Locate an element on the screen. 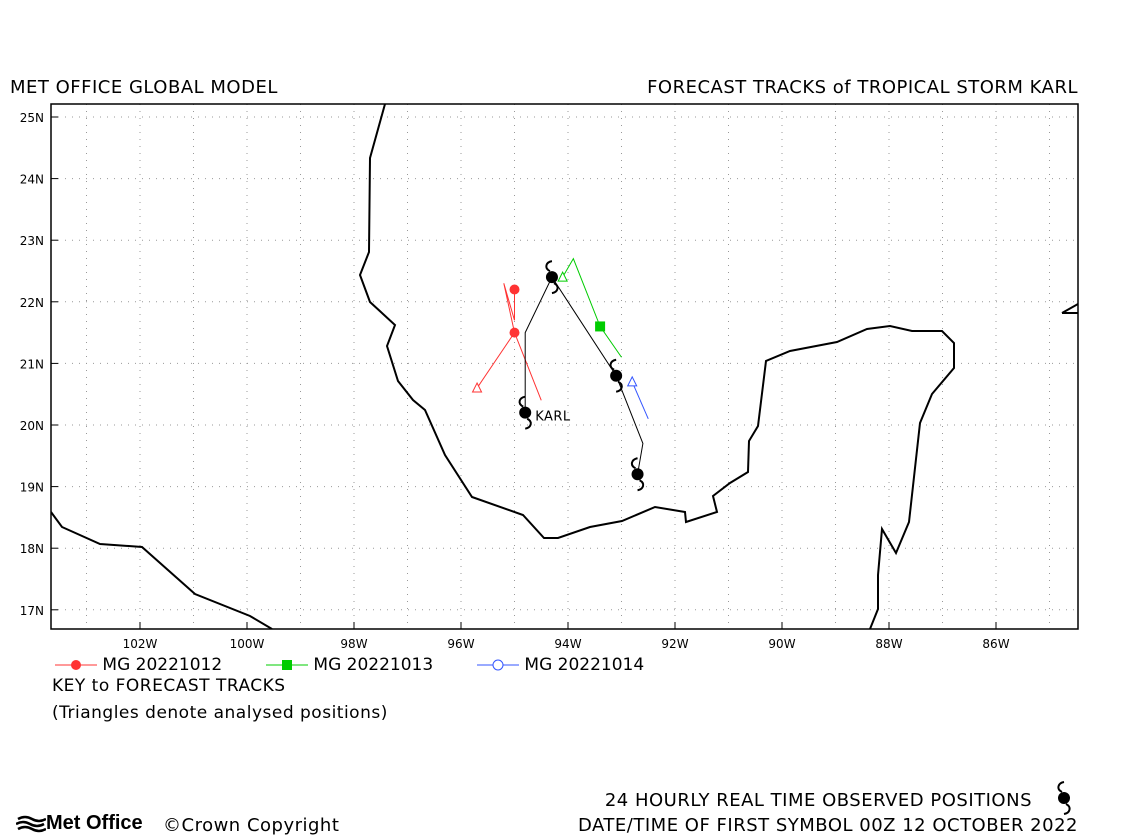 This screenshot has width=1130, height=840. latitude-labels: 25N 24N 23N 22N 21N 20N 19N 18N 17N is located at coordinates (39, 364).